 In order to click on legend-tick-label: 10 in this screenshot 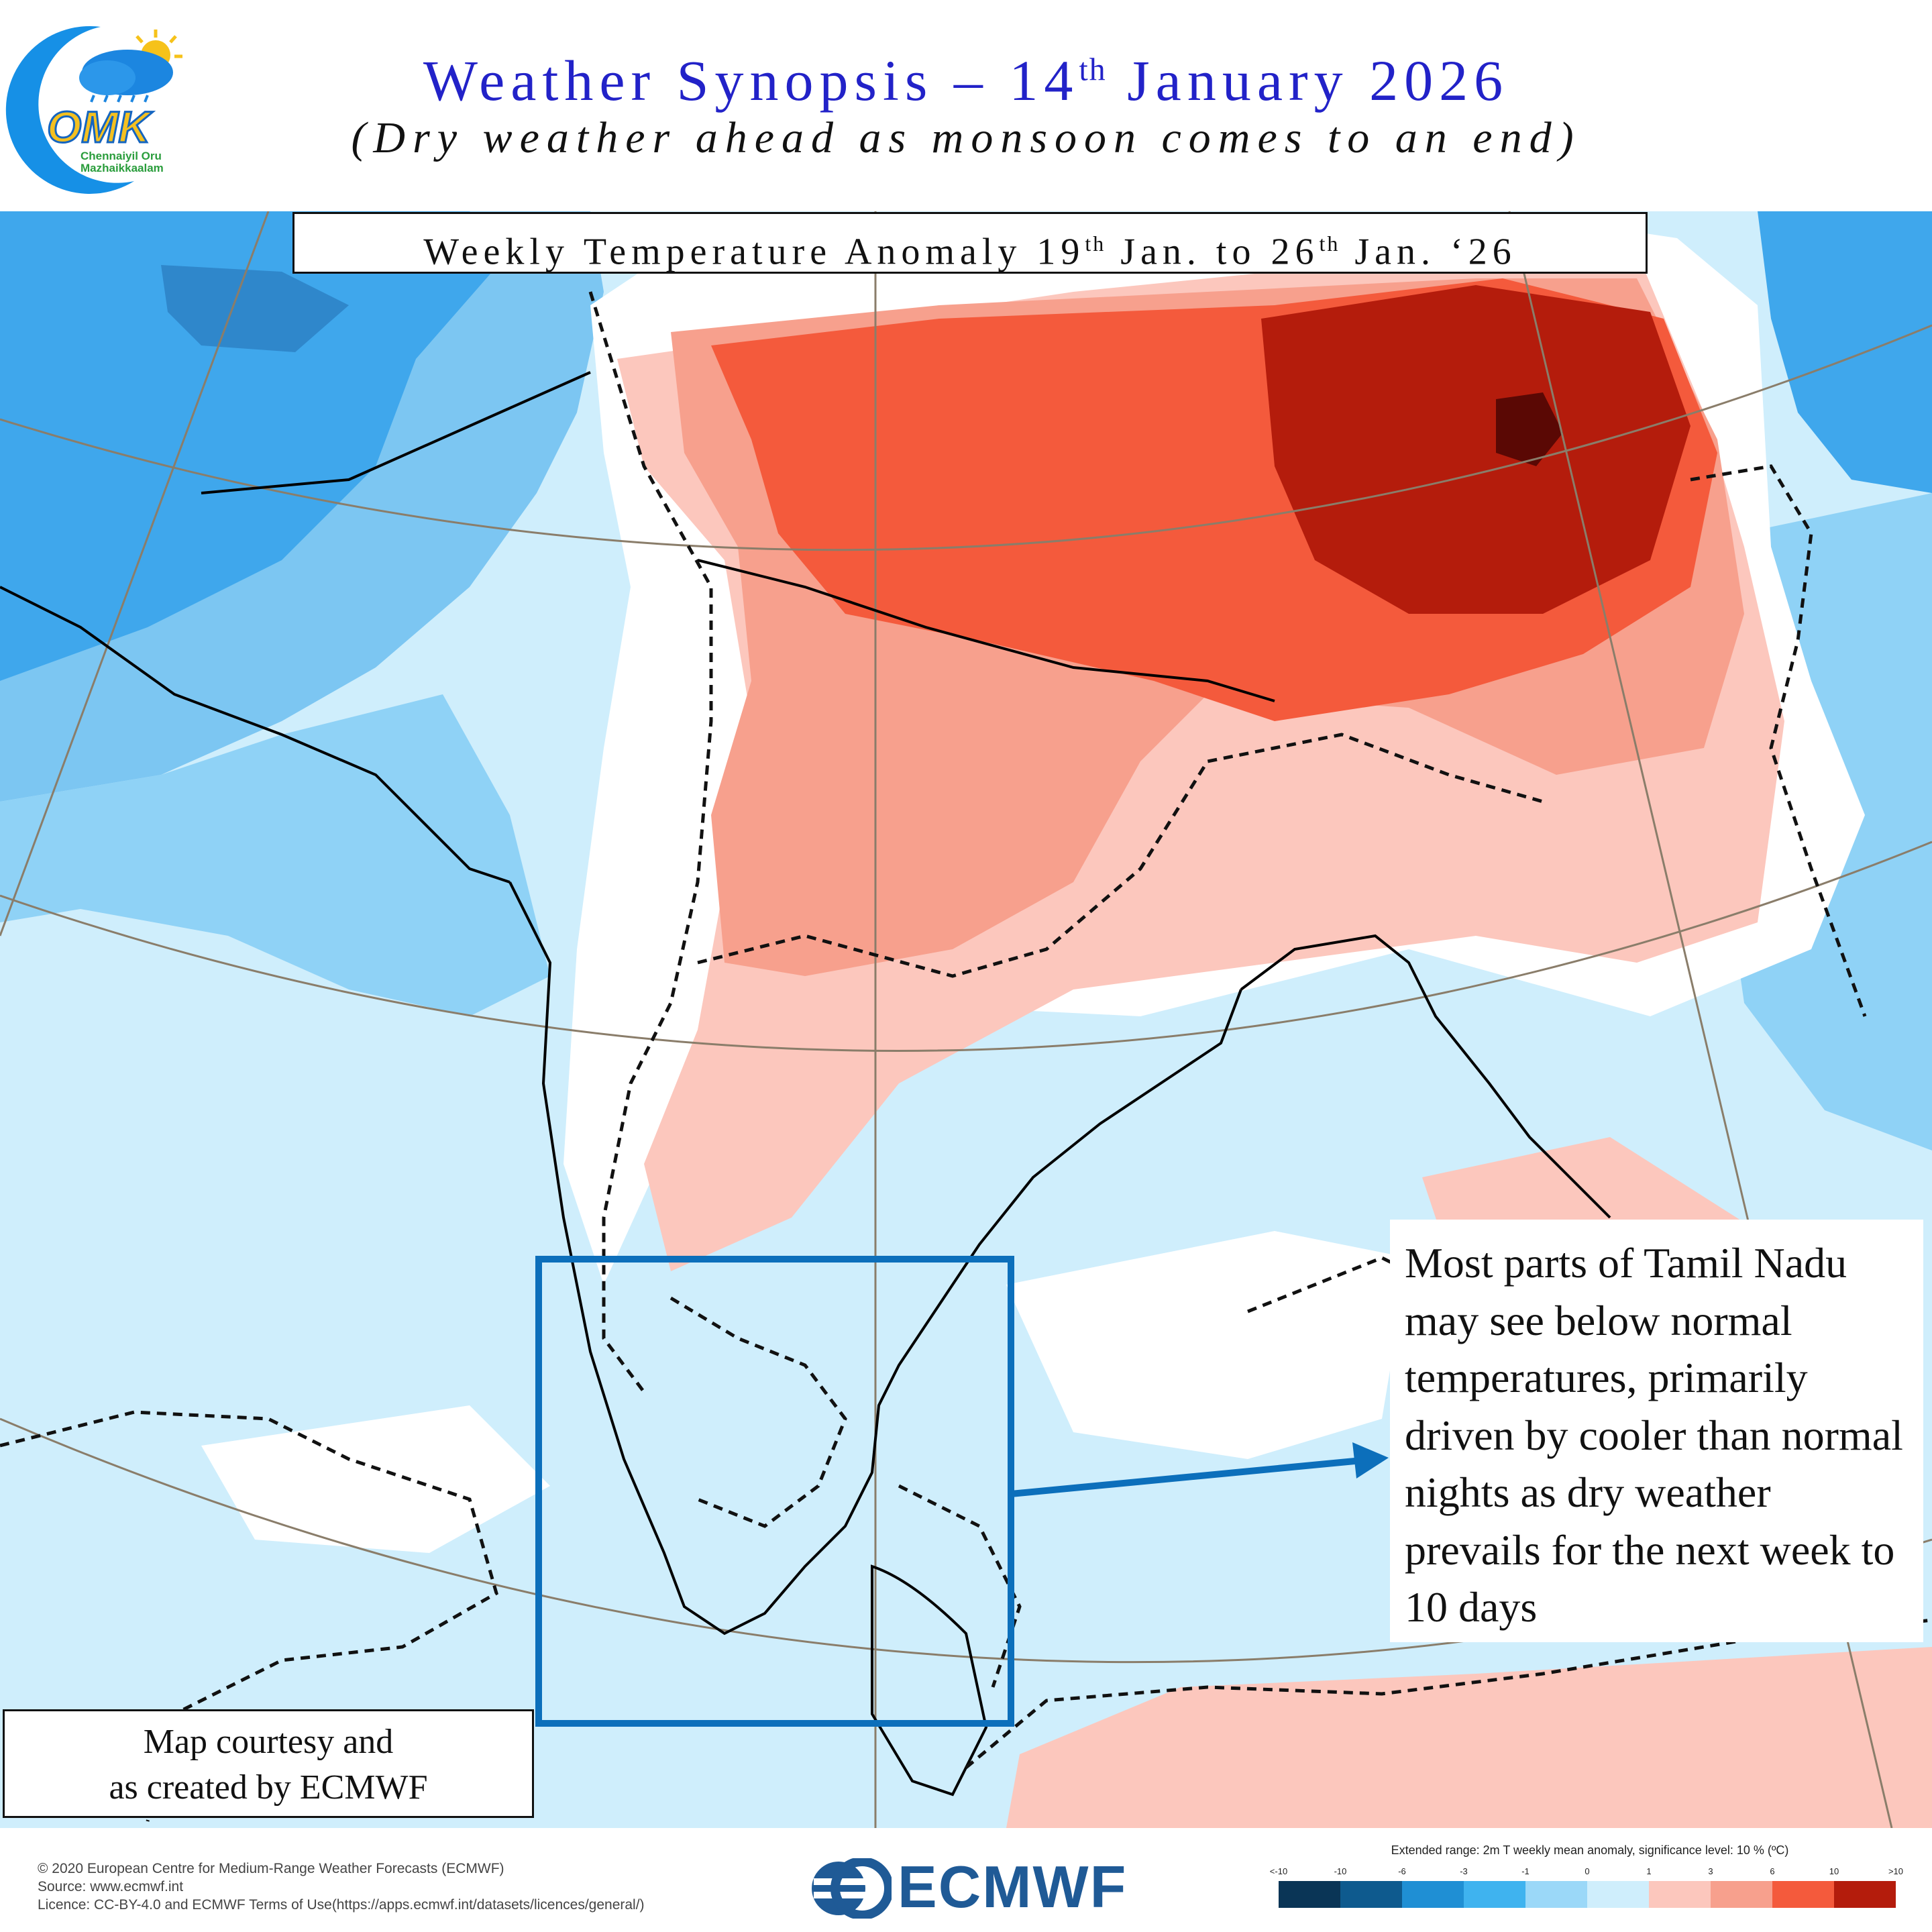, I will do `click(1834, 1871)`.